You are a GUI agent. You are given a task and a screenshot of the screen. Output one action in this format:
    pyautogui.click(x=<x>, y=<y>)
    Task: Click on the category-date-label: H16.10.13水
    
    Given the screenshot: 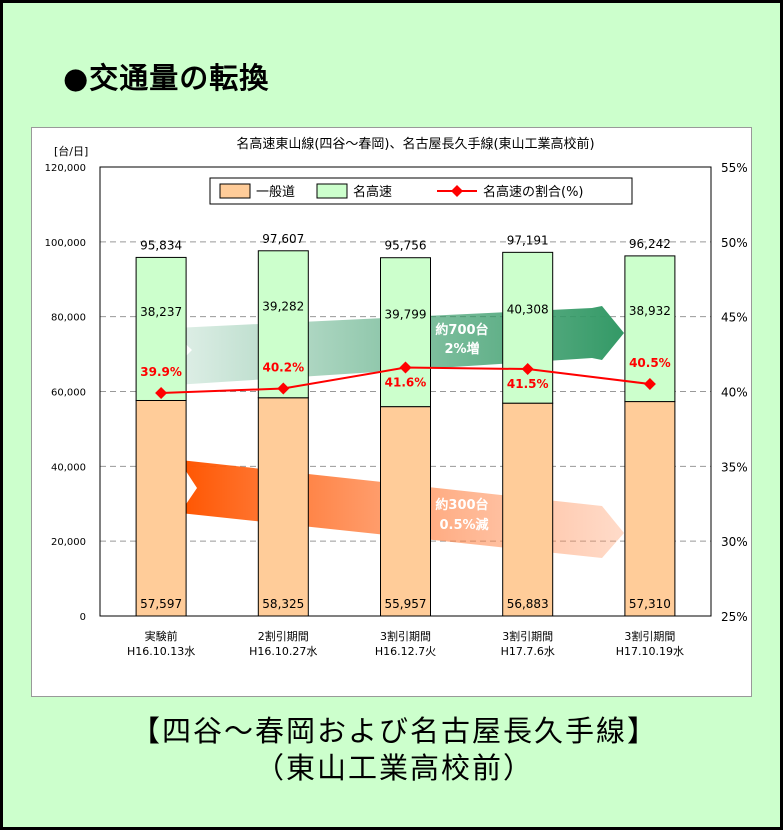 What is the action you would take?
    pyautogui.click(x=161, y=651)
    